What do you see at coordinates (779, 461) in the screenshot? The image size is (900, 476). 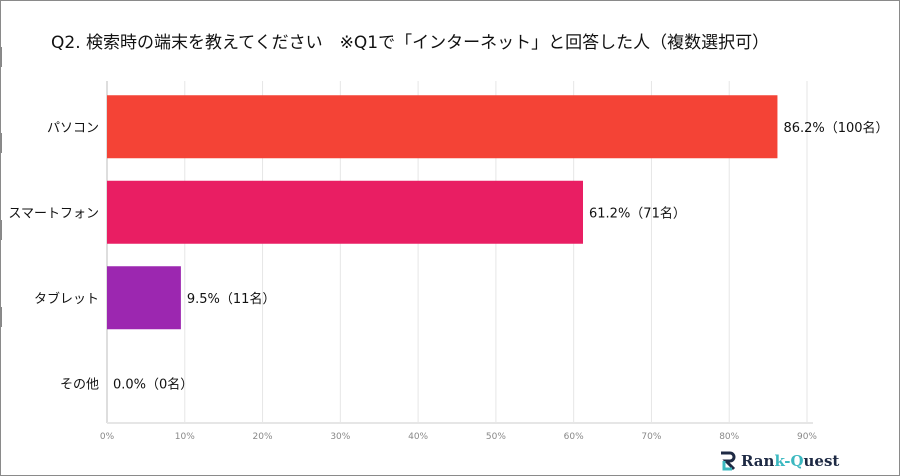 I see `rank-quest-logo: Rank-Quest` at bounding box center [779, 461].